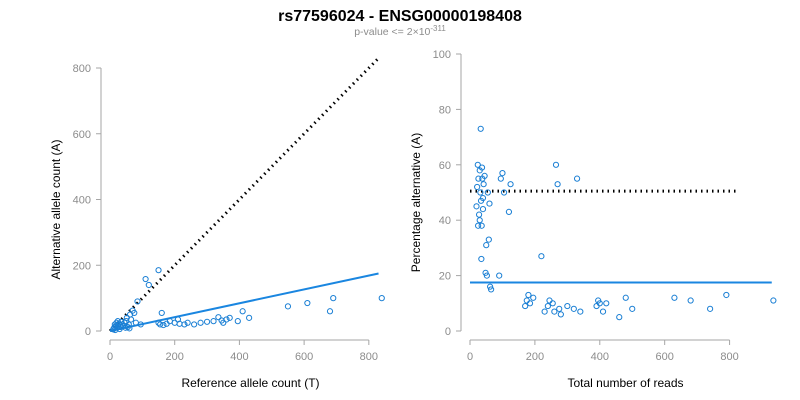  I want to click on y-tick-label: 60, so click(445, 166).